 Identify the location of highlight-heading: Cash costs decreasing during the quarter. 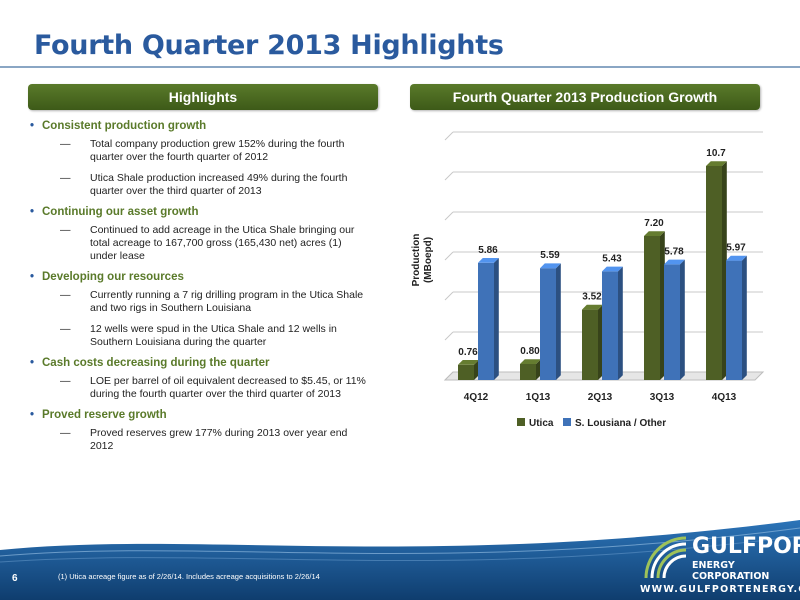
(203, 363).